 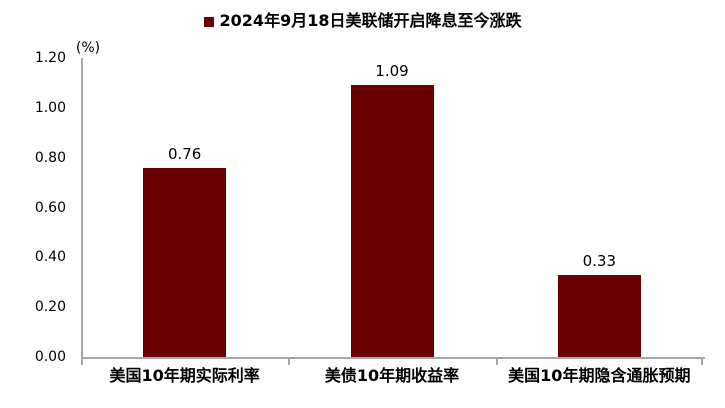 What do you see at coordinates (208, 21) in the screenshot?
I see `legend-swatch-icon` at bounding box center [208, 21].